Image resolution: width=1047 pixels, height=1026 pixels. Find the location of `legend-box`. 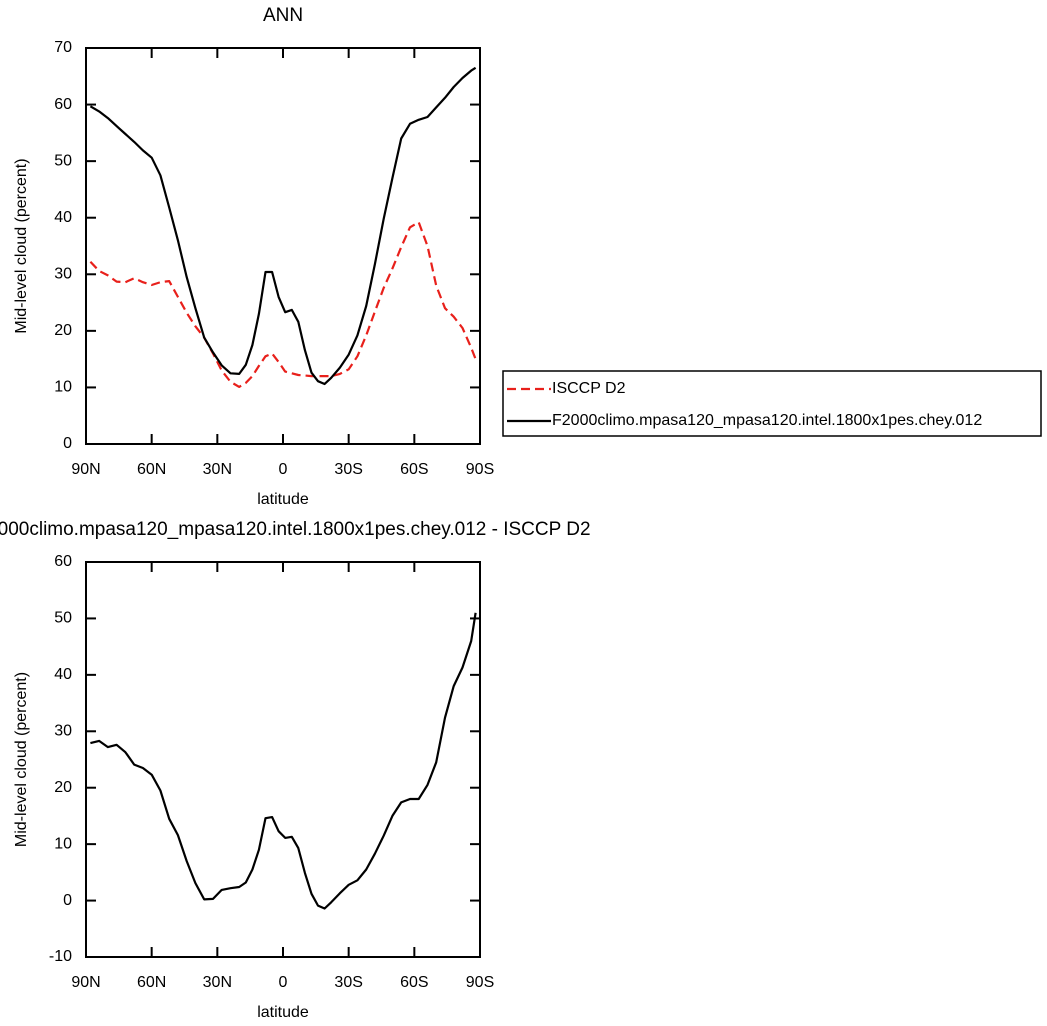

legend-box is located at coordinates (772, 403).